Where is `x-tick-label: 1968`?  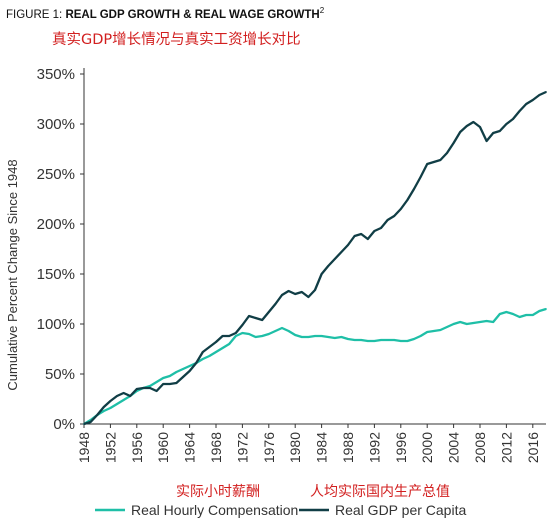 x-tick-label: 1968 is located at coordinates (216, 447).